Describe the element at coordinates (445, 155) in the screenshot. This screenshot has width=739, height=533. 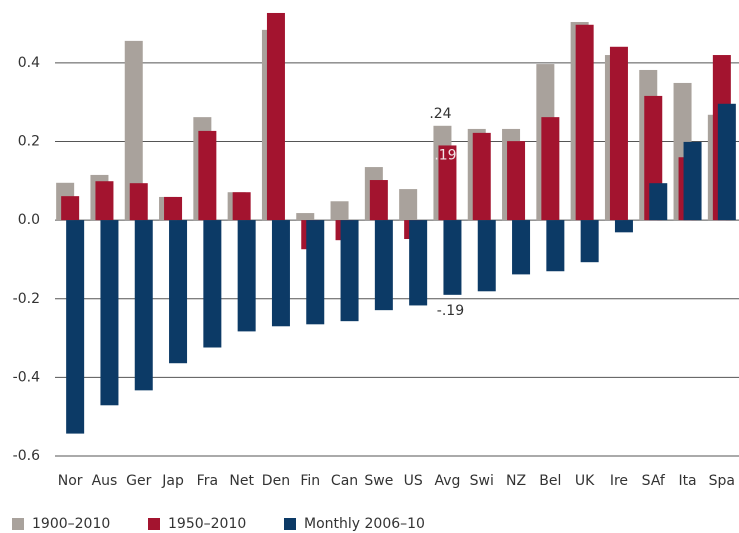
I see `value-label: .19` at that location.